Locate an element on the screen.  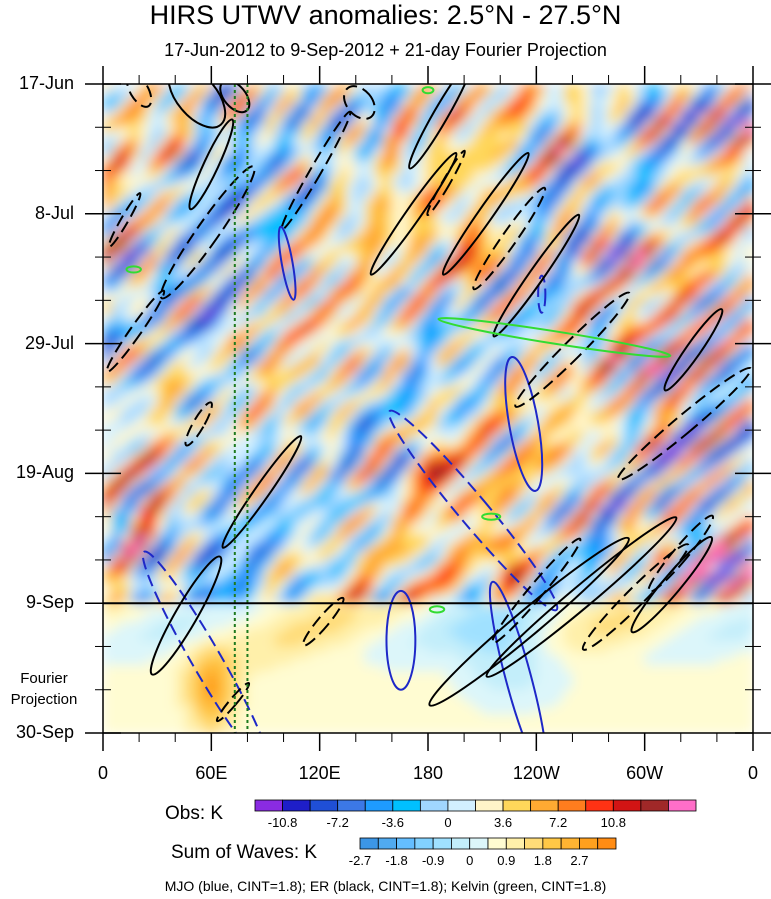
x-tick-label: 0 is located at coordinates (752, 773).